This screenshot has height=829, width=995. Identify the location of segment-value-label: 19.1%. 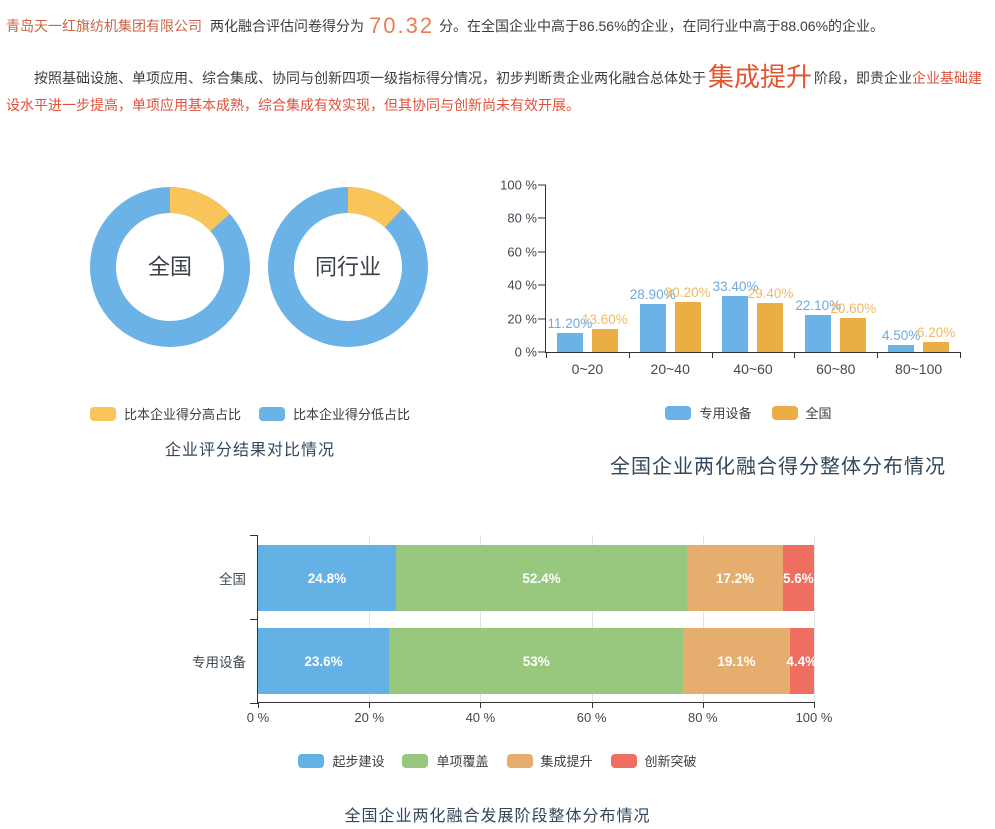
(736, 661).